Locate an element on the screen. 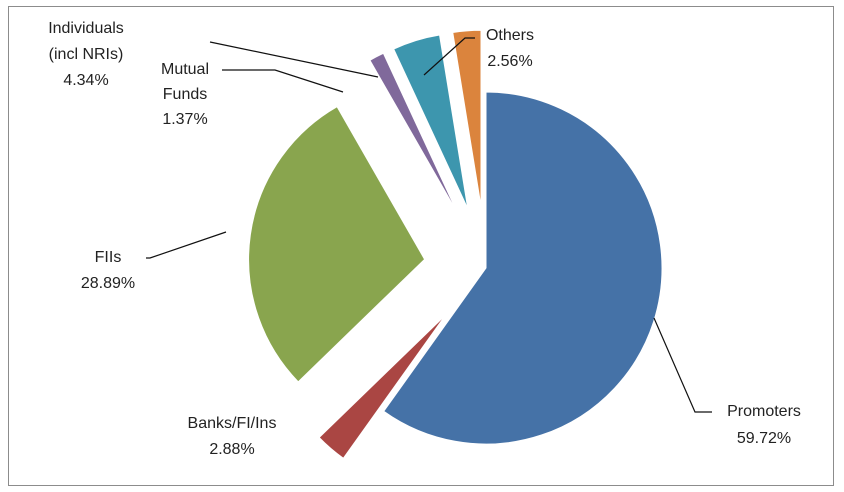 The image size is (844, 492). label-others-name: Others is located at coordinates (510, 35).